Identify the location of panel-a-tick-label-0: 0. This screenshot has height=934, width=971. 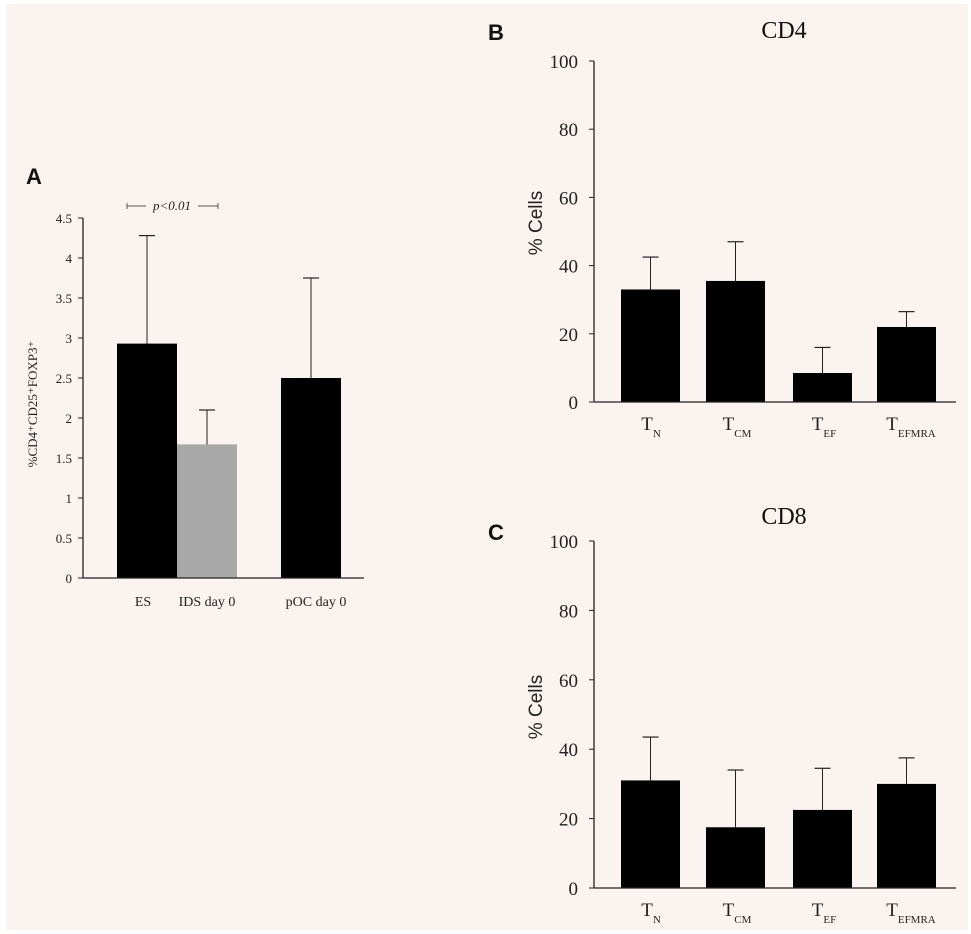
(69, 578).